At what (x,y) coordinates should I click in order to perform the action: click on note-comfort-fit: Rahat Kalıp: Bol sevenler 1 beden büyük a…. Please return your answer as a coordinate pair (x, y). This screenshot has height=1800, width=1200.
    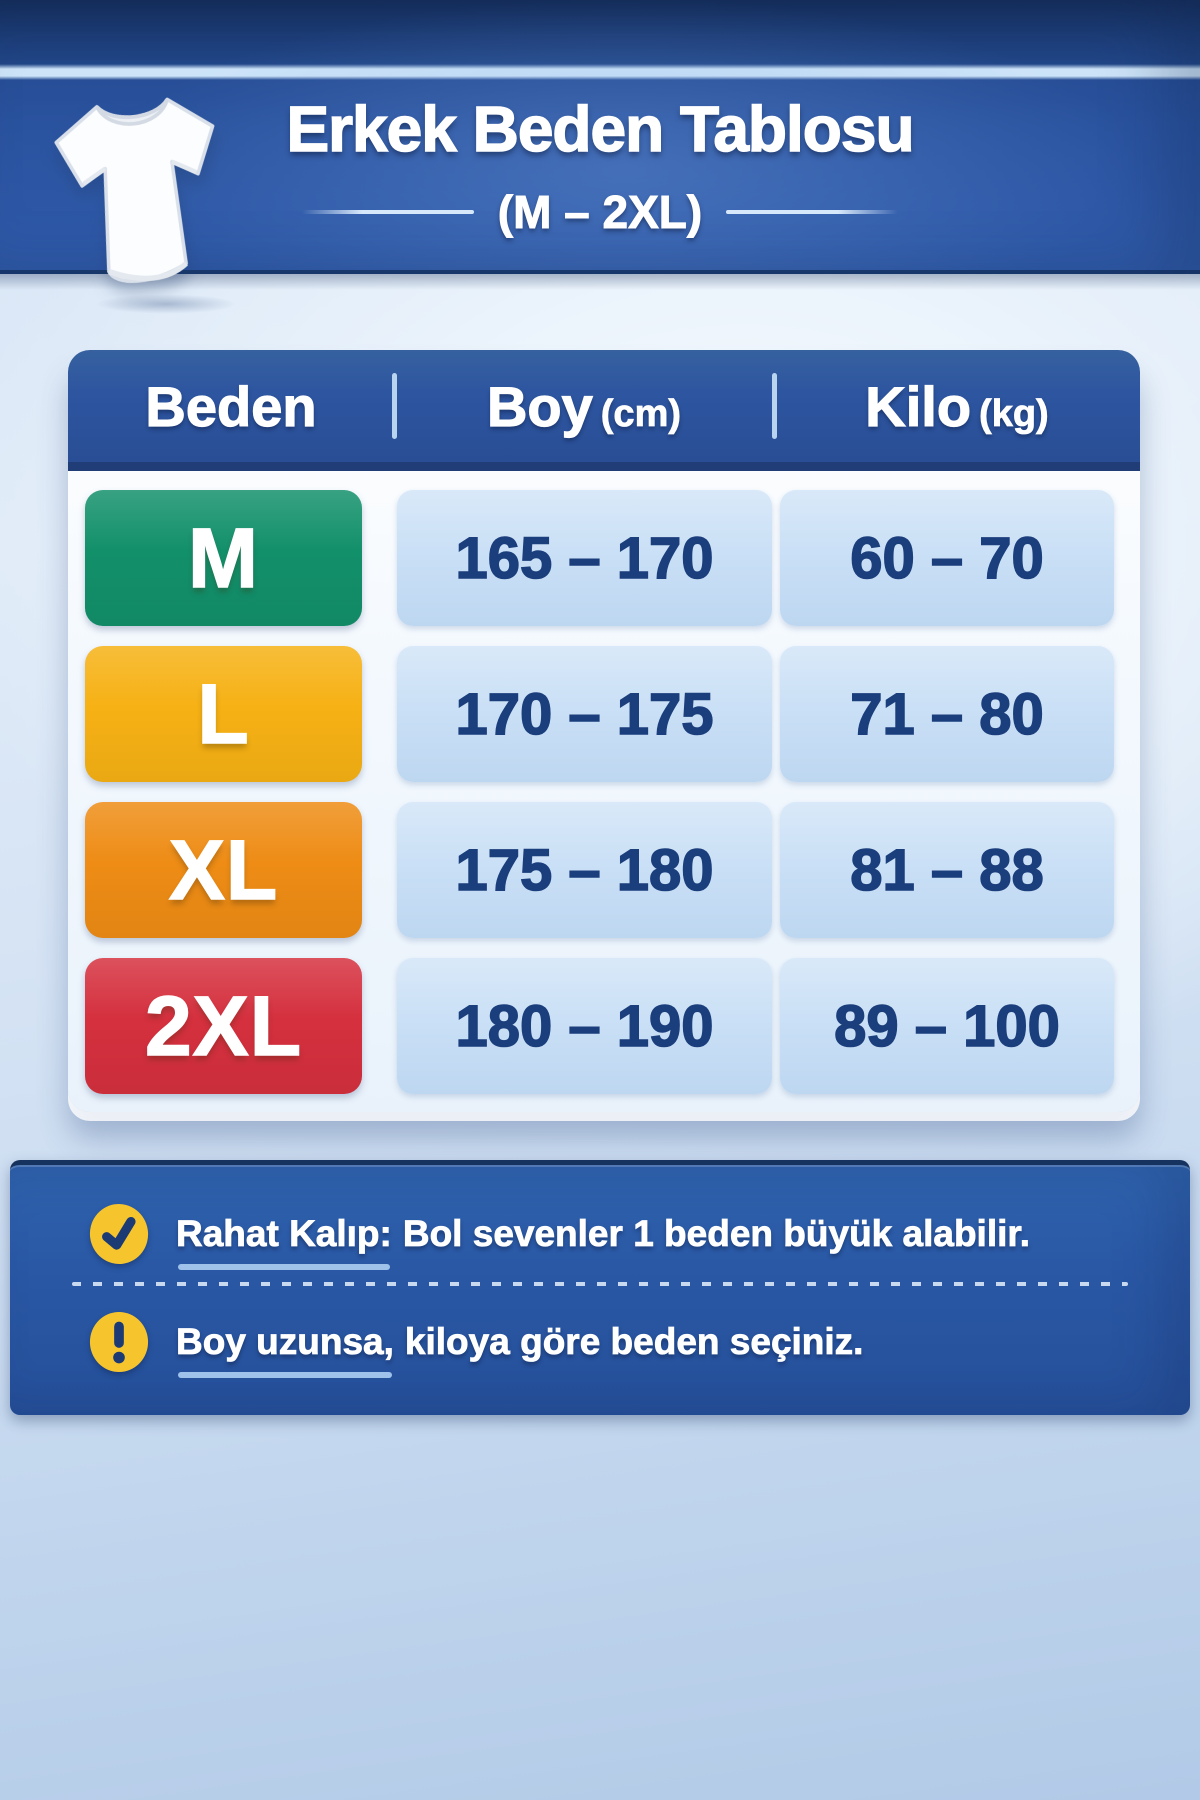
    Looking at the image, I should click on (627, 1234).